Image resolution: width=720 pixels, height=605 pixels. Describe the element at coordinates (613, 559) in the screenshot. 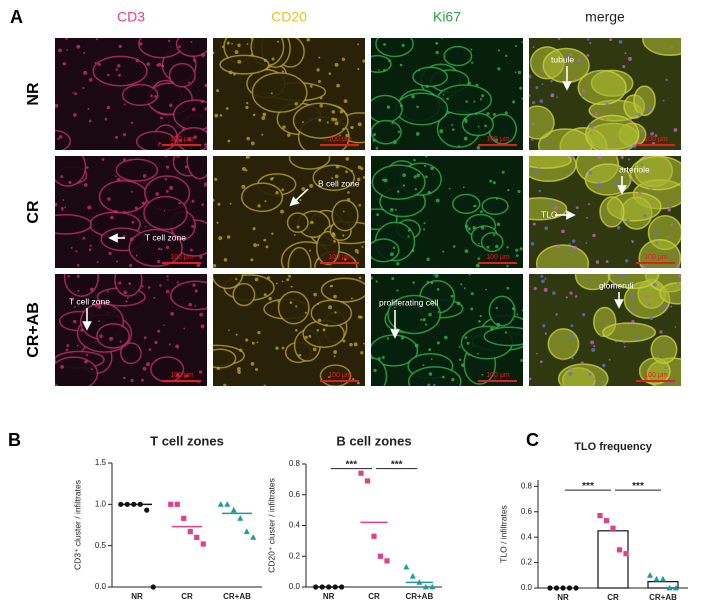

I see `bar` at that location.